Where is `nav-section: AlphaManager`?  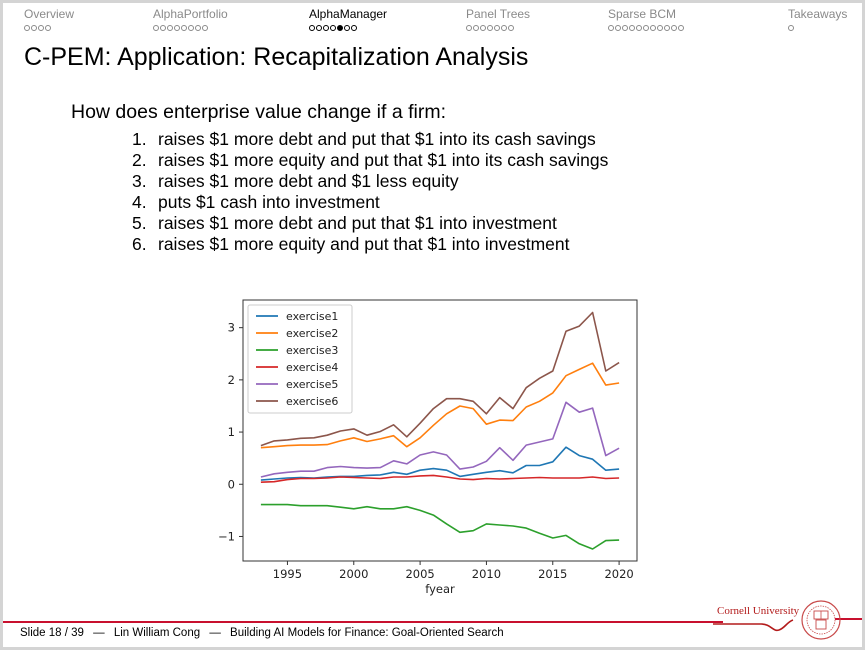 nav-section: AlphaManager is located at coordinates (348, 21).